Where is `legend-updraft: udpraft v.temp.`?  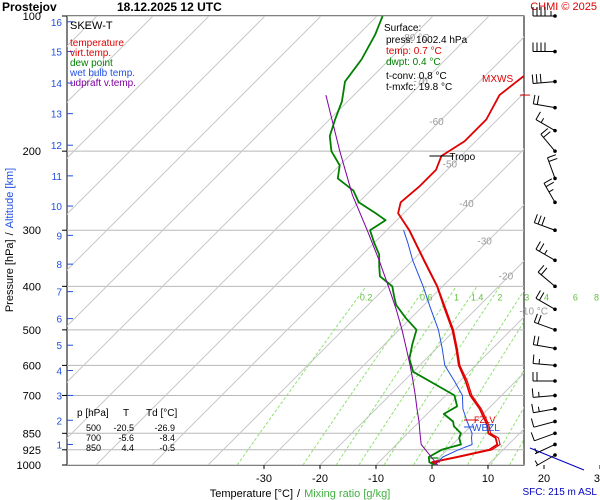
legend-updraft: udpraft v.temp. is located at coordinates (103, 83).